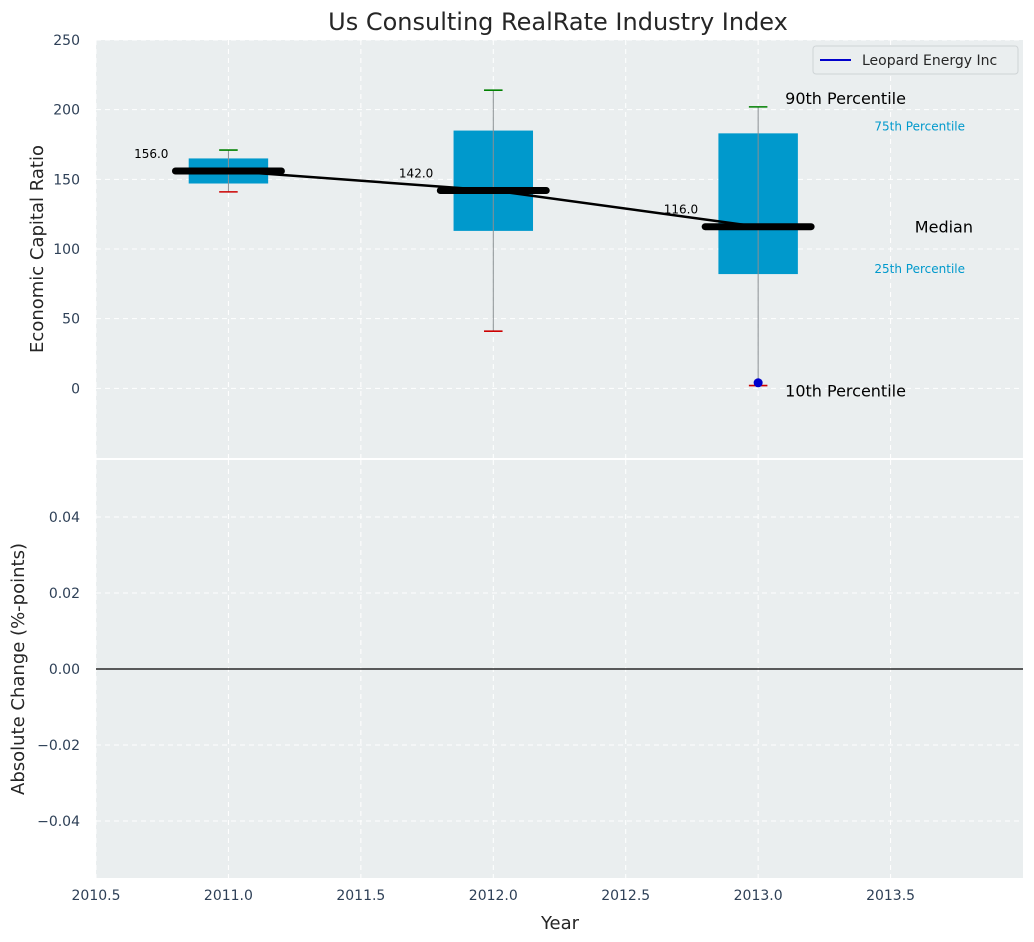 This screenshot has width=1034, height=942. What do you see at coordinates (560, 923) in the screenshot?
I see `x-axis-label: Year` at bounding box center [560, 923].